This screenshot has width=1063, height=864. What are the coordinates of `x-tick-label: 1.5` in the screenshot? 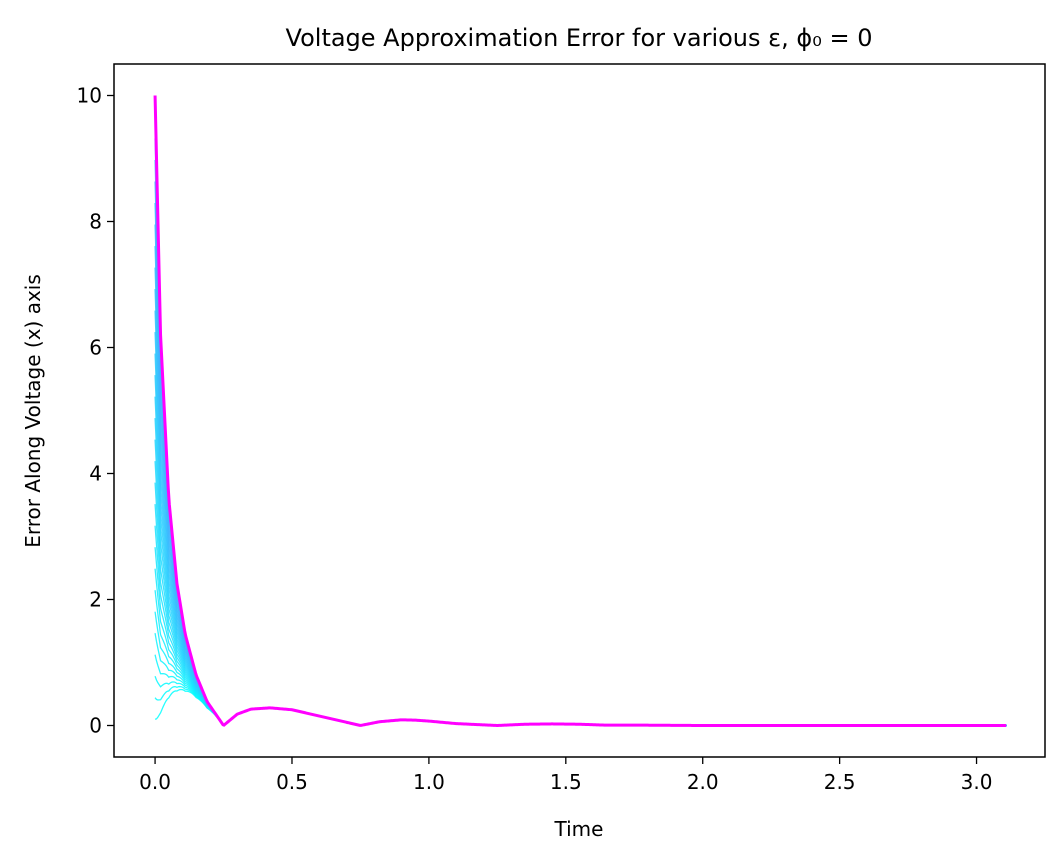 It's located at (566, 782).